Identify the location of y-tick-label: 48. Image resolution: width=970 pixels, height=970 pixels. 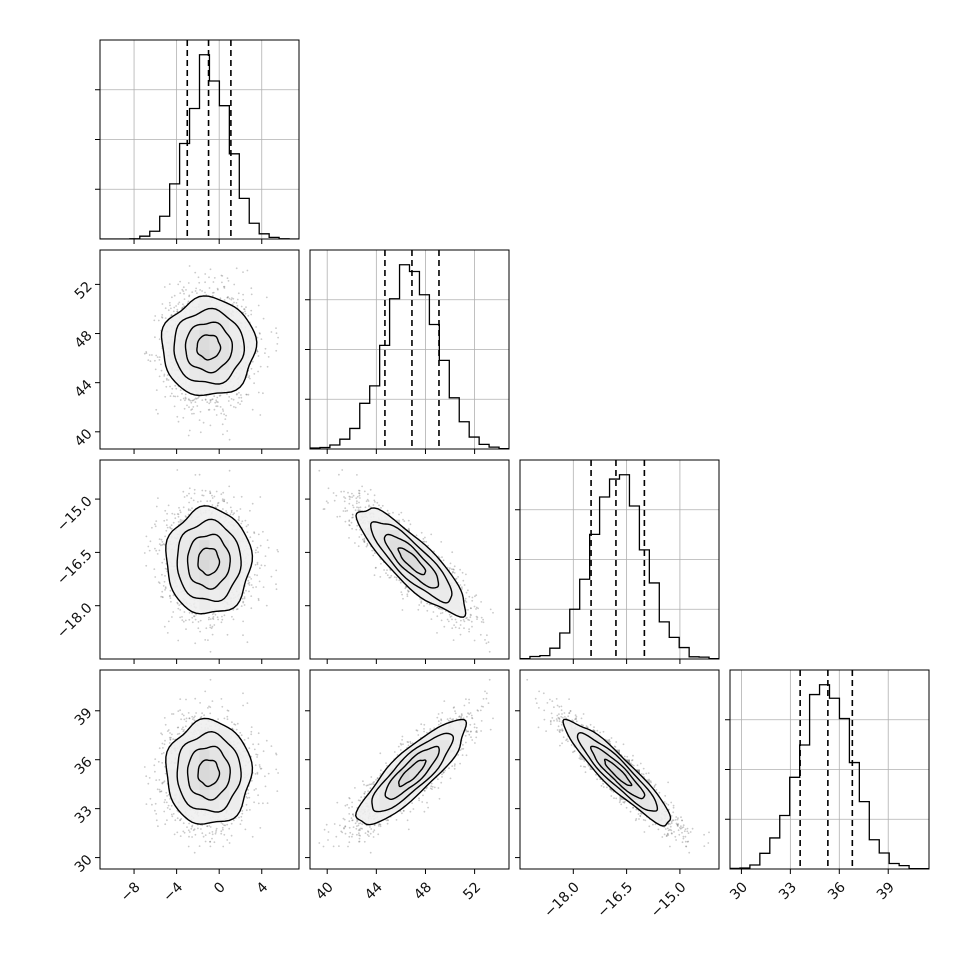
(84, 340).